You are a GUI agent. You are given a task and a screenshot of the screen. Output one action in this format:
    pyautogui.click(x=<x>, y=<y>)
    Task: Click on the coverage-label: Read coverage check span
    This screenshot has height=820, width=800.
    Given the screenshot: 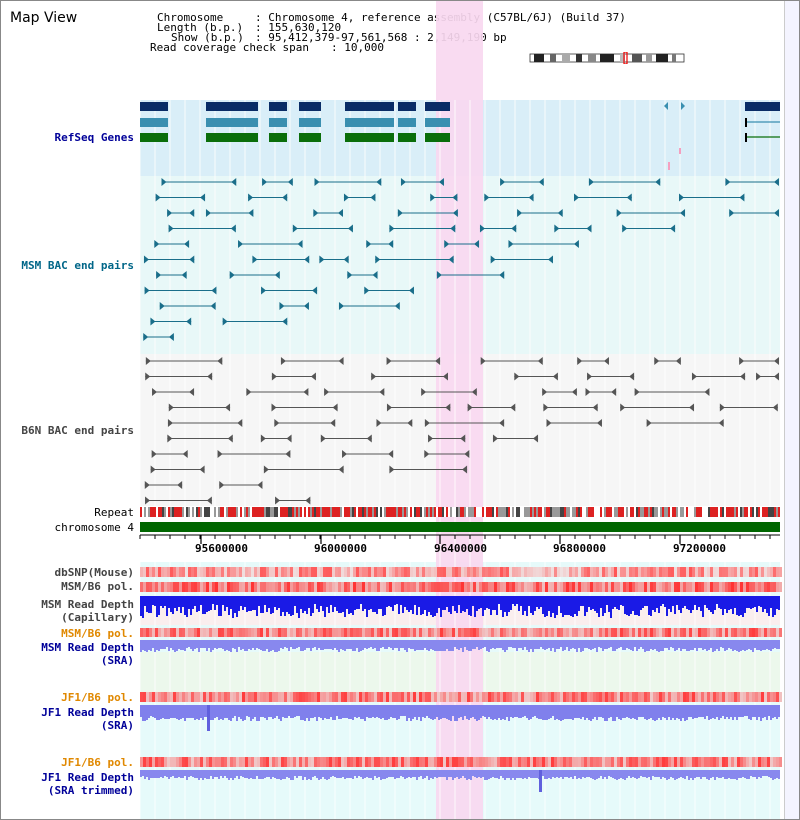 What is the action you would take?
    pyautogui.click(x=229, y=47)
    